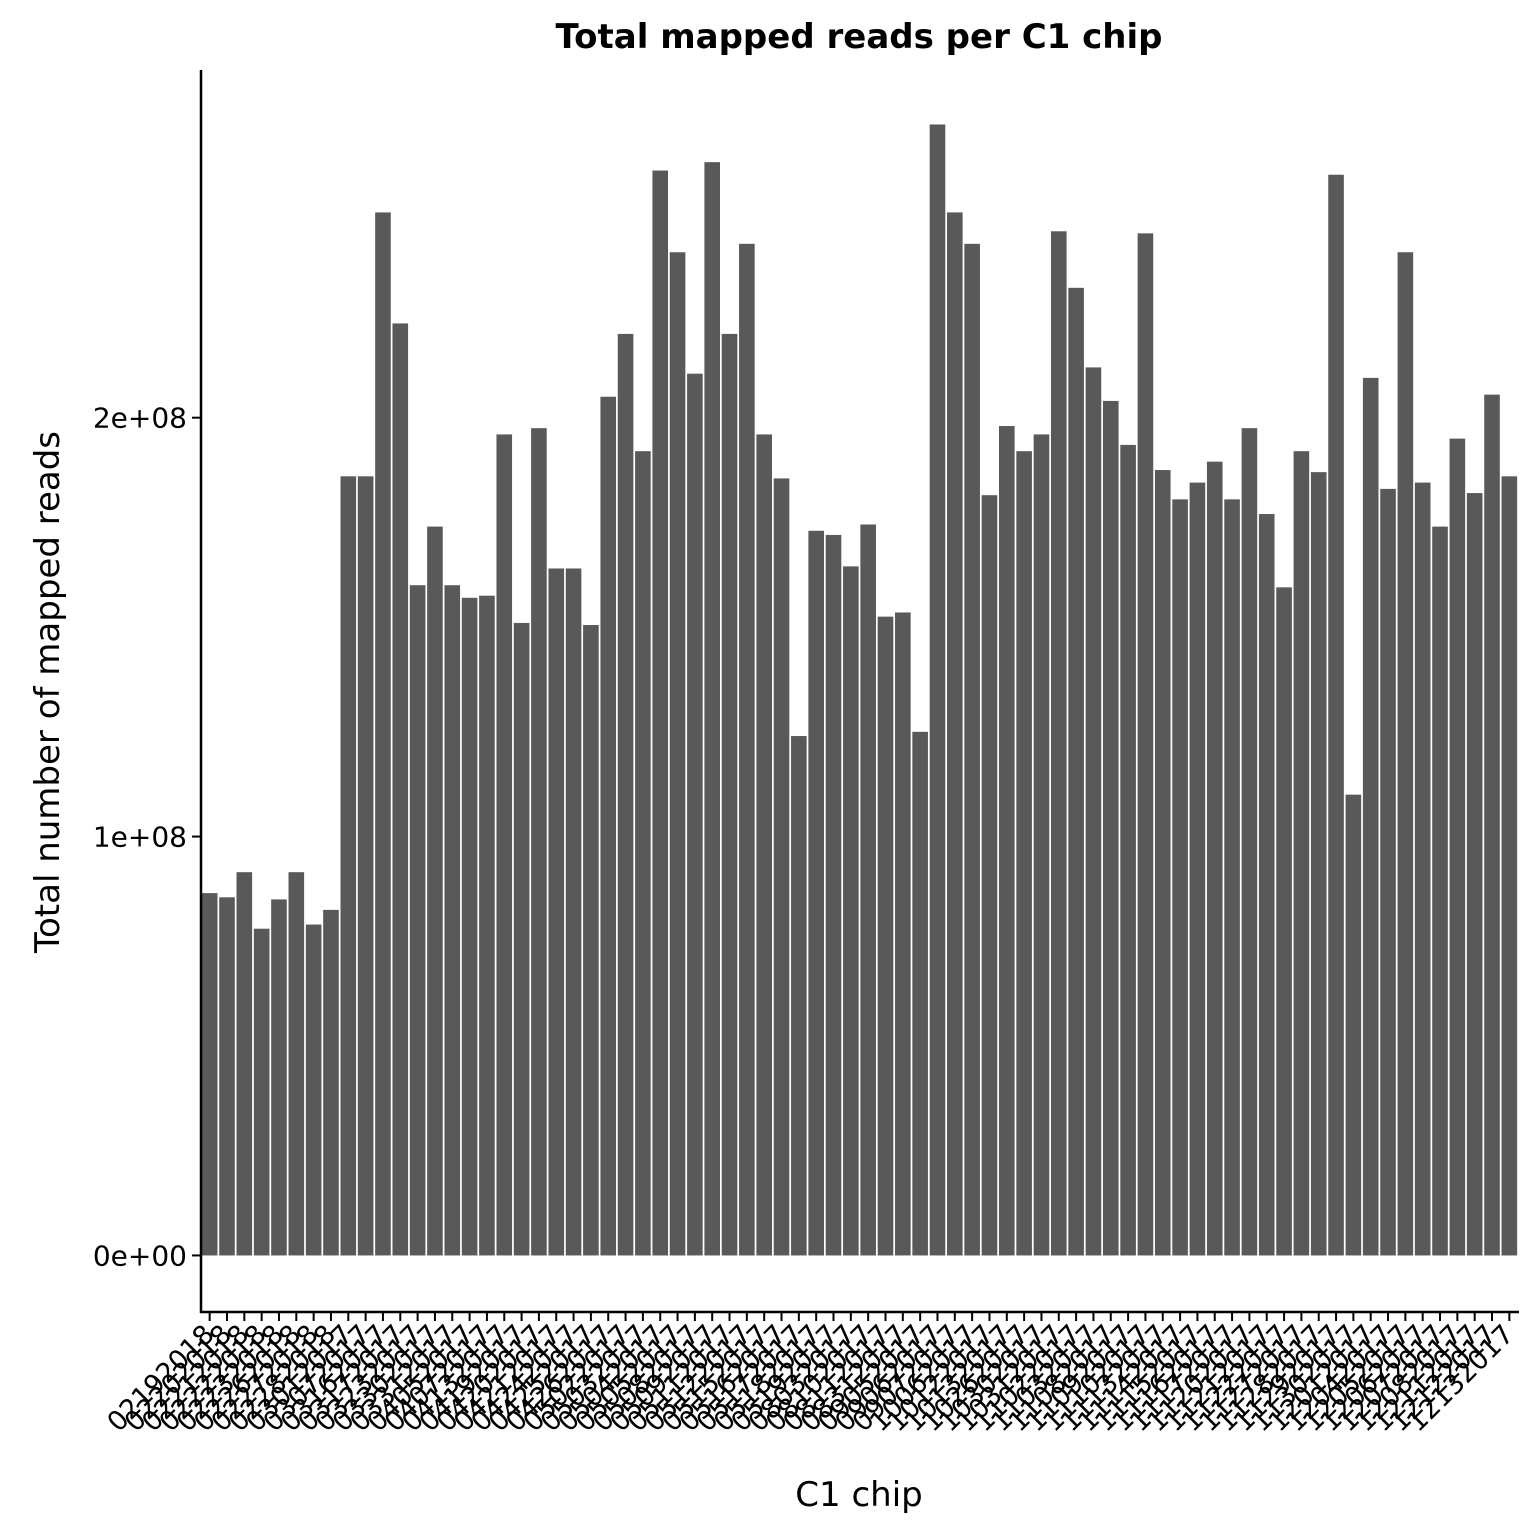 The width and height of the screenshot is (1536, 1540). What do you see at coordinates (140, 1255) in the screenshot?
I see `y-tick-label: 0e+00` at bounding box center [140, 1255].